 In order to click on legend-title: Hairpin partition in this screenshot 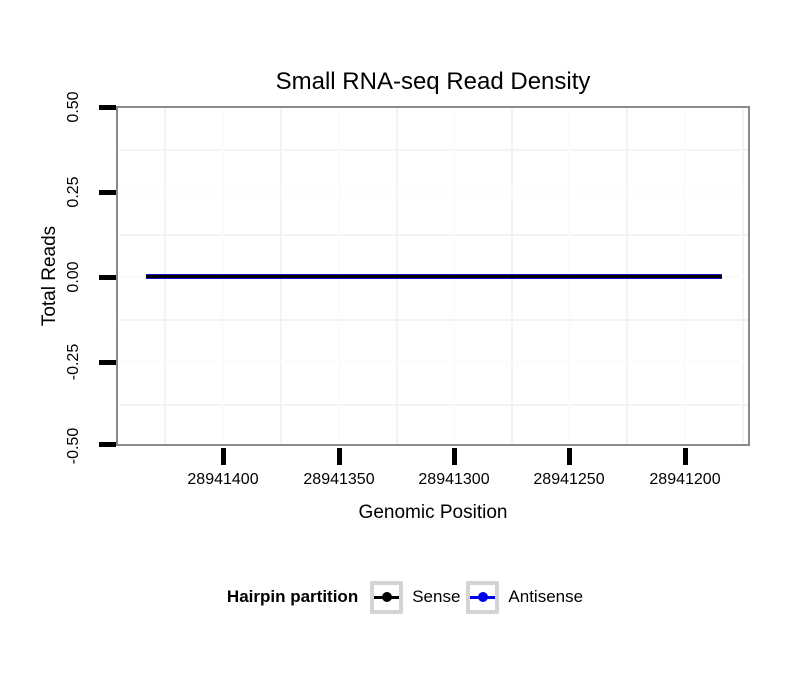, I will do `click(292, 596)`.